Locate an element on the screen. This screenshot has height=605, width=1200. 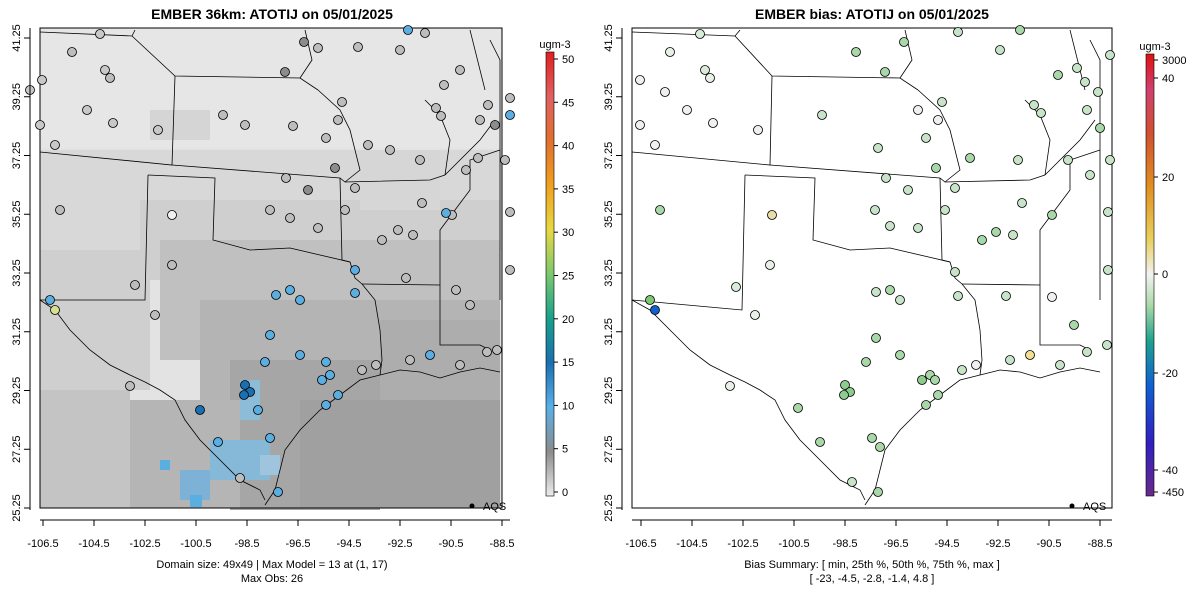
y-tick-label: 33.25 is located at coordinates (609, 273).